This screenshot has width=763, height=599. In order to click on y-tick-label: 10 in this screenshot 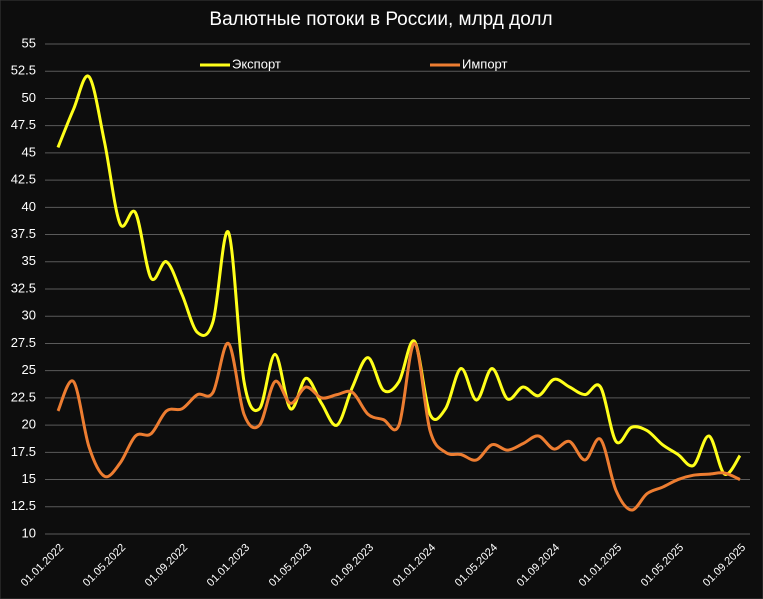, I will do `click(29, 532)`.